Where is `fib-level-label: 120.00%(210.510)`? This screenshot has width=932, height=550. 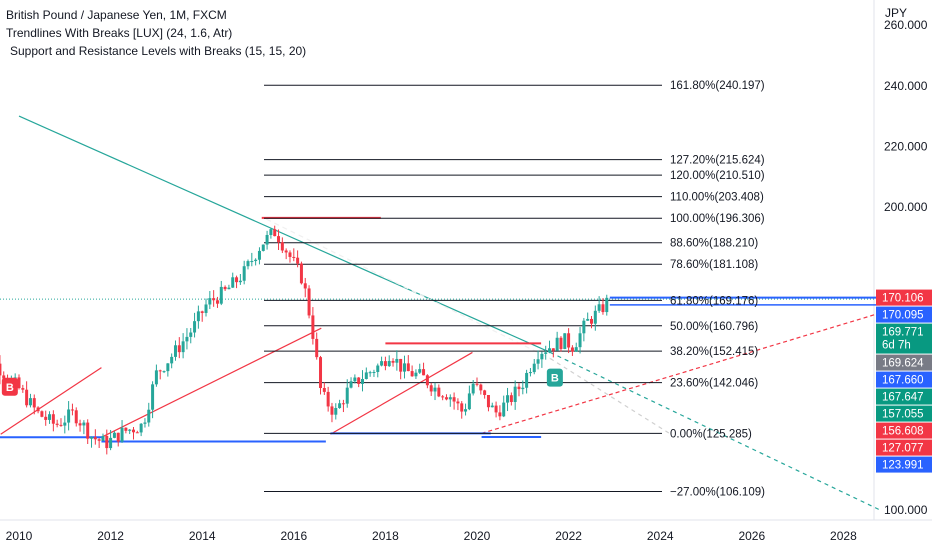
fib-level-label: 120.00%(210.510) is located at coordinates (717, 176).